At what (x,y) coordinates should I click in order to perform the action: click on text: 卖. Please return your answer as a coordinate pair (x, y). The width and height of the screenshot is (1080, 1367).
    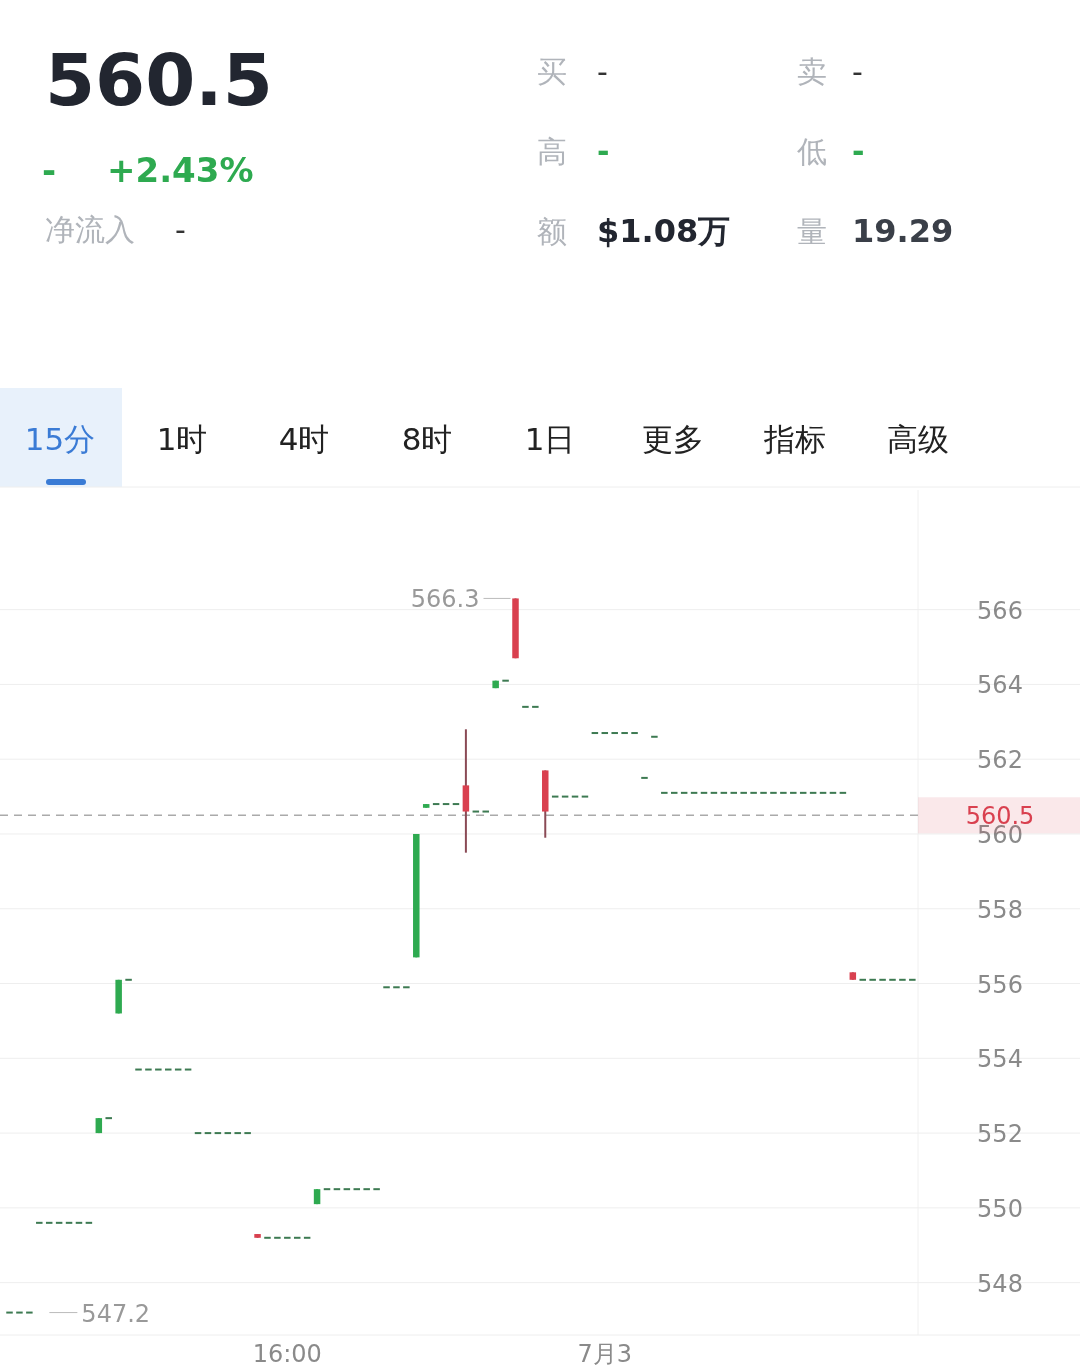
    Looking at the image, I should click on (812, 71).